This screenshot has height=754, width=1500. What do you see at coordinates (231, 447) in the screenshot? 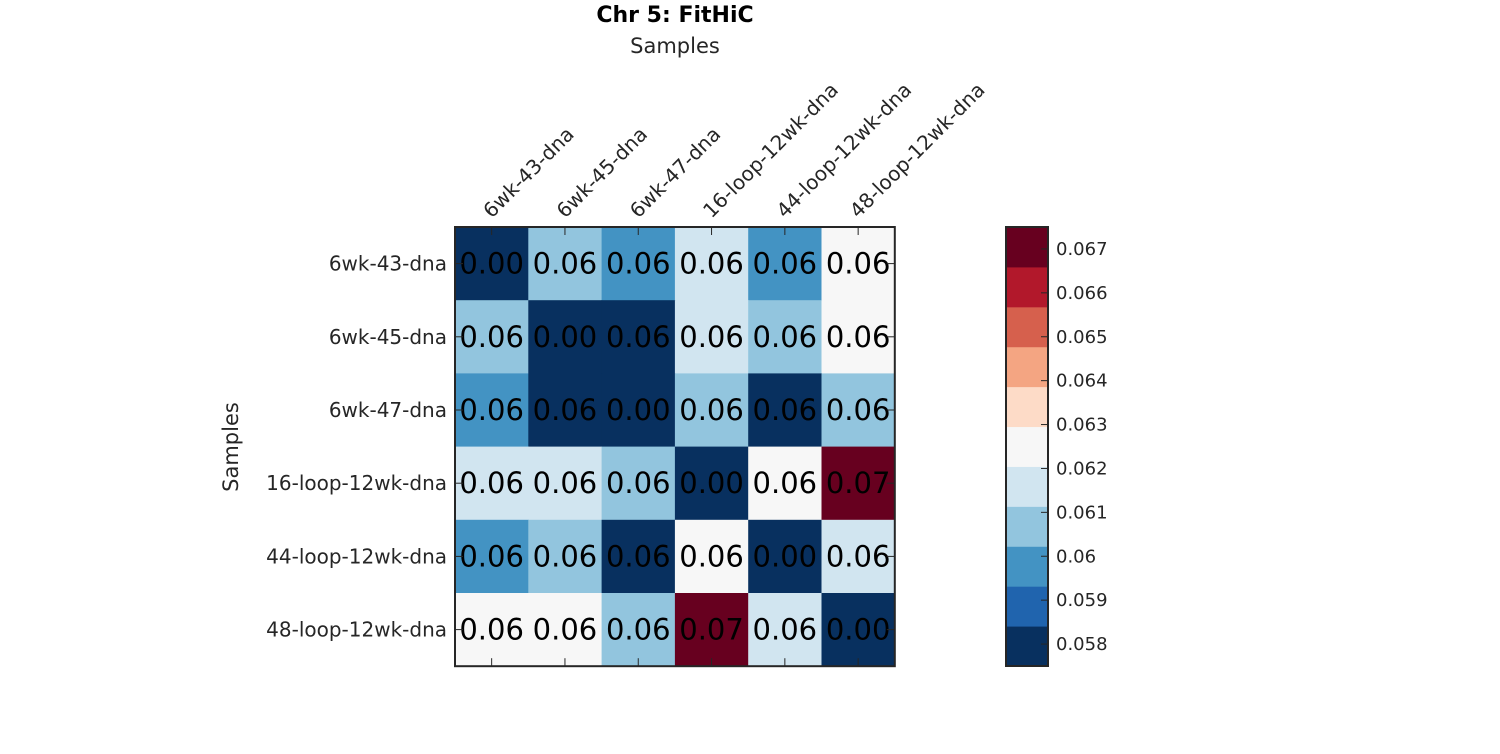
I see `y-axis-label: Samples` at bounding box center [231, 447].